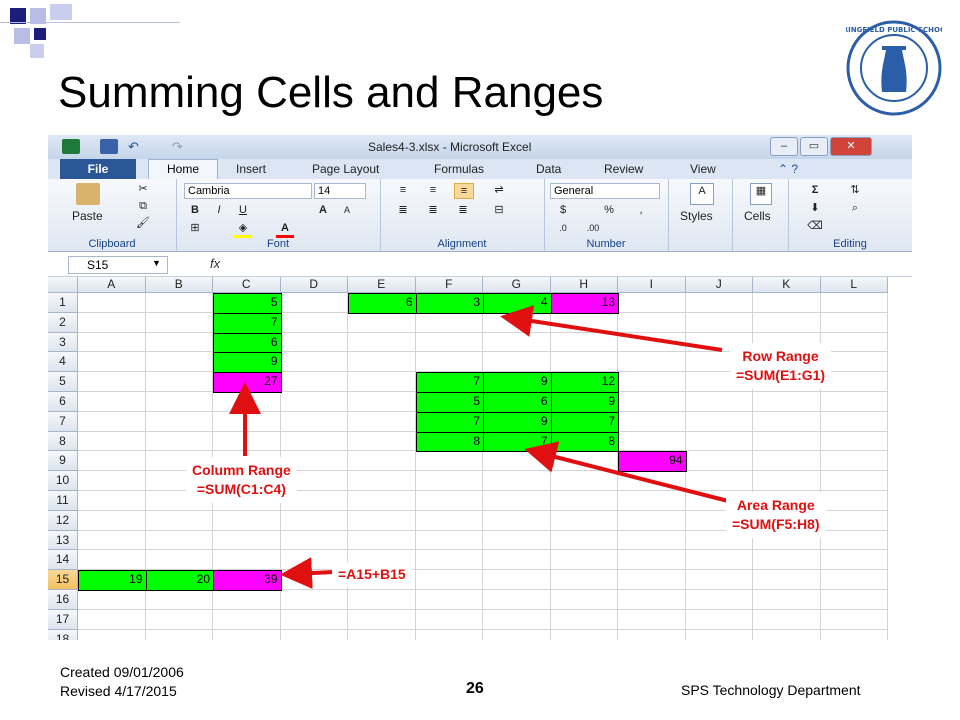  Describe the element at coordinates (787, 600) in the screenshot. I see `cell-k16` at that location.